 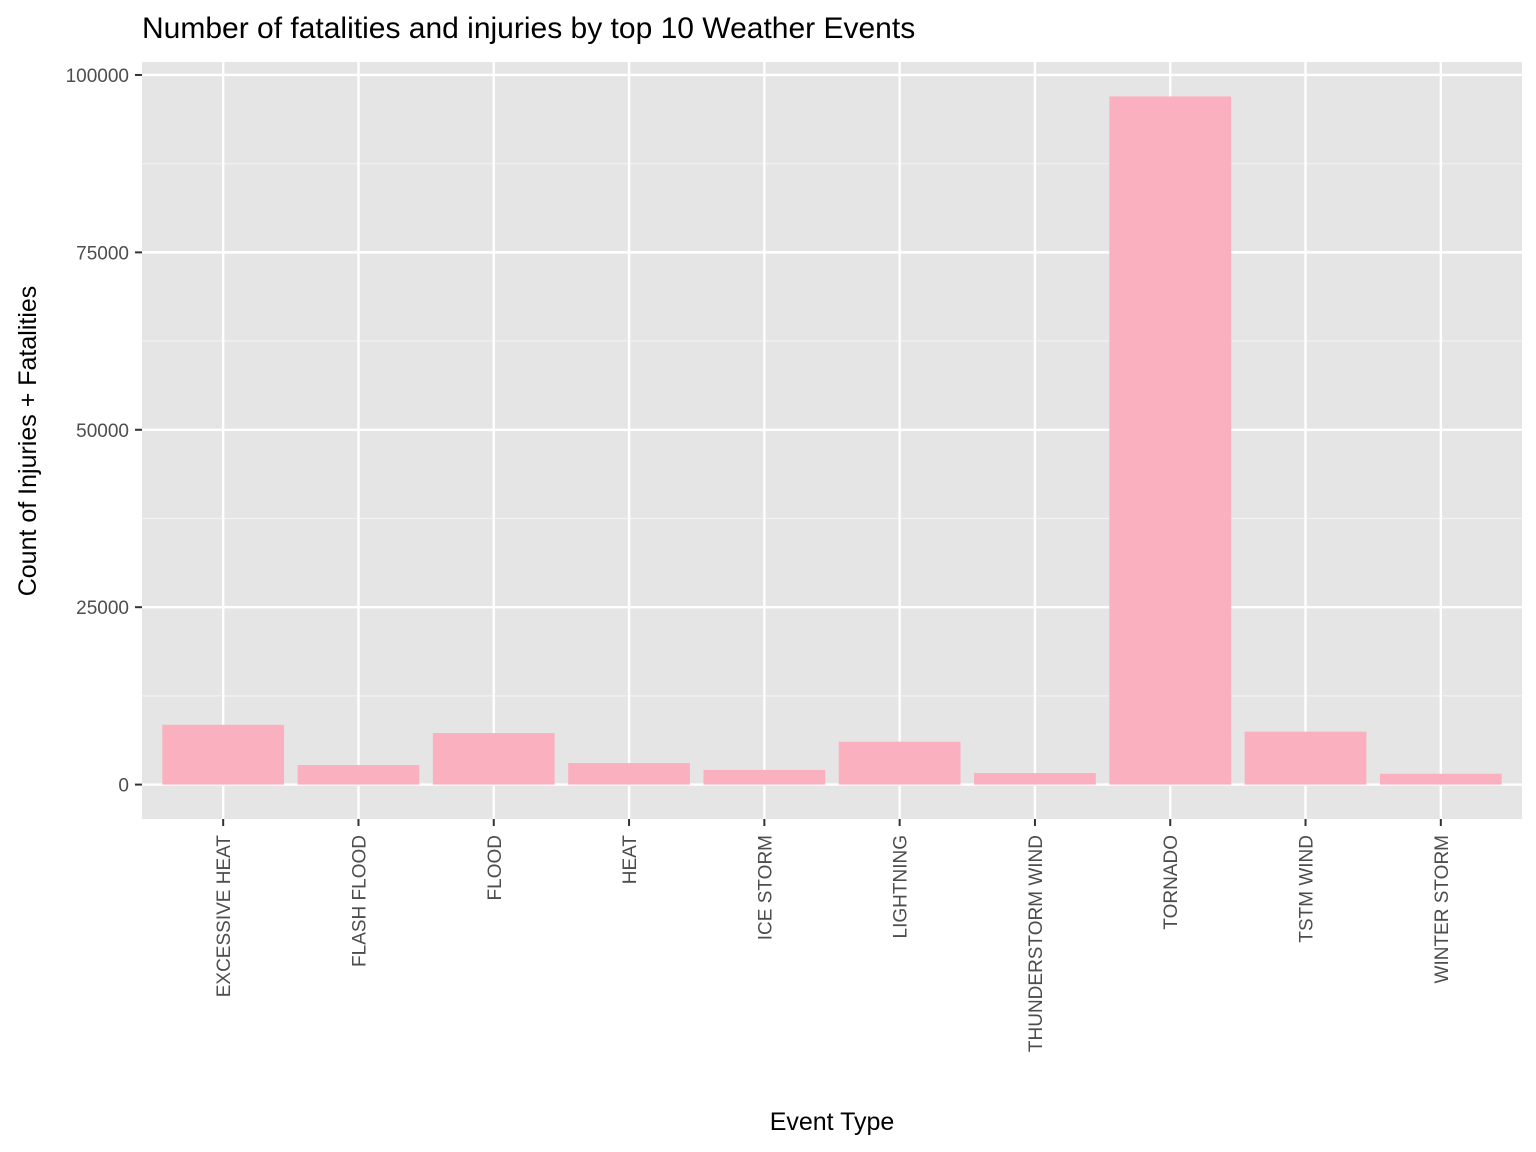 I want to click on y-tick-label: 100000, so click(x=97, y=76).